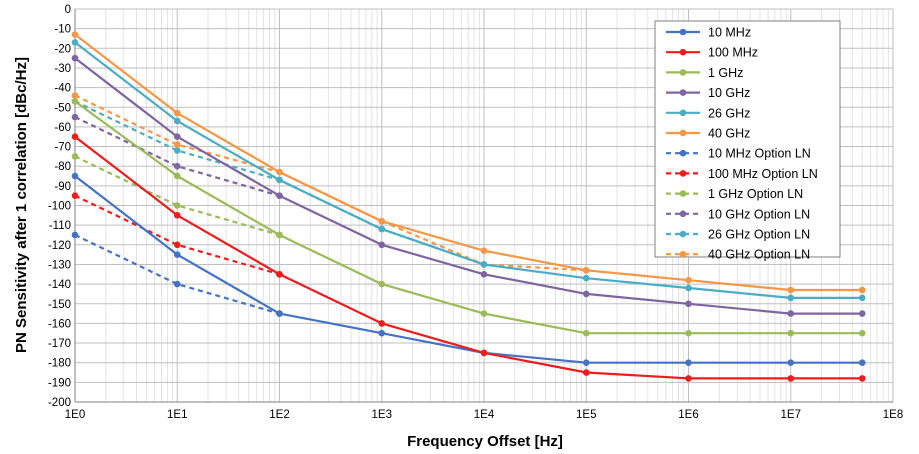 This screenshot has width=919, height=454. What do you see at coordinates (59, 285) in the screenshot?
I see `y-tick-label: -140` at bounding box center [59, 285].